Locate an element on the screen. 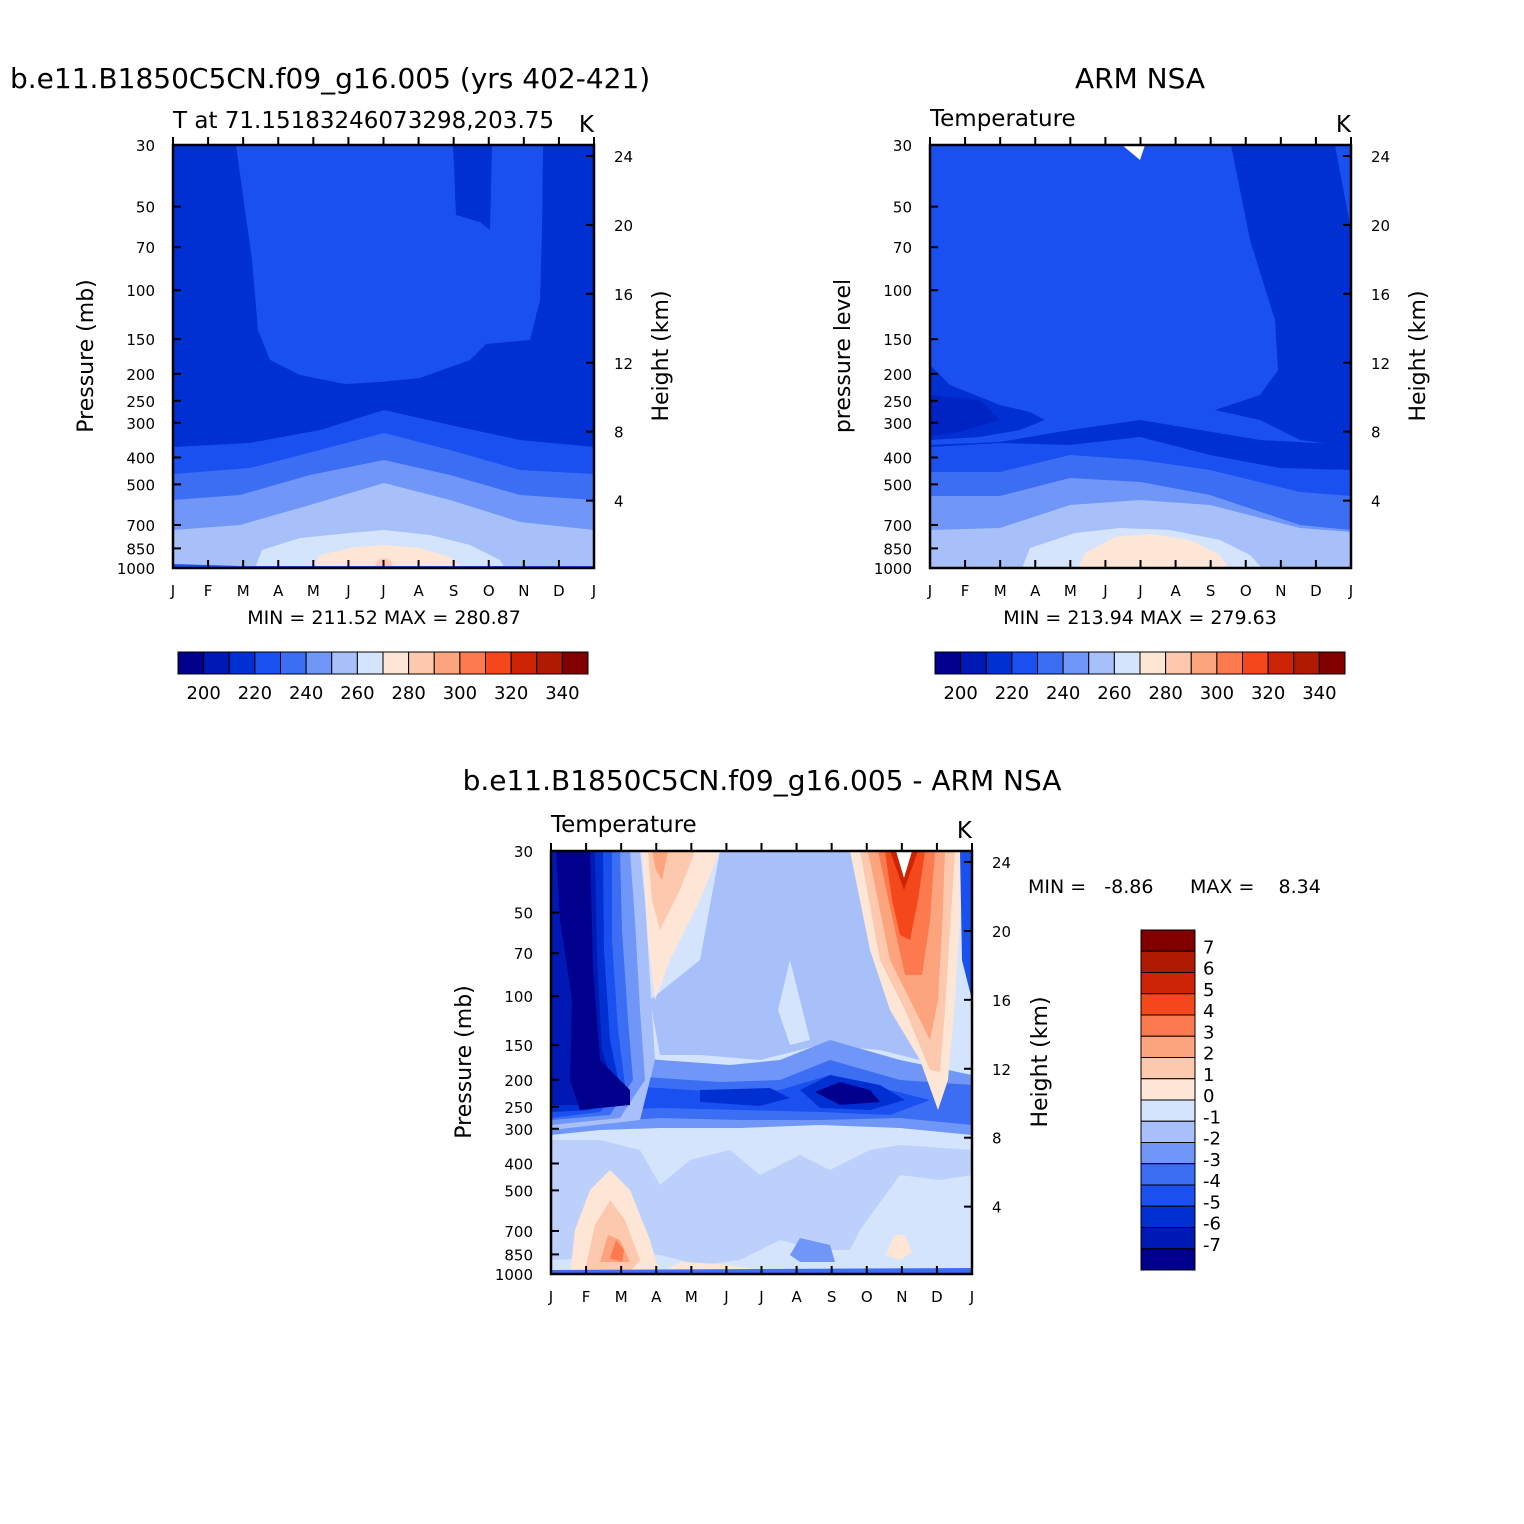 This screenshot has width=1524, height=1524. panel-model-units: K is located at coordinates (587, 125).